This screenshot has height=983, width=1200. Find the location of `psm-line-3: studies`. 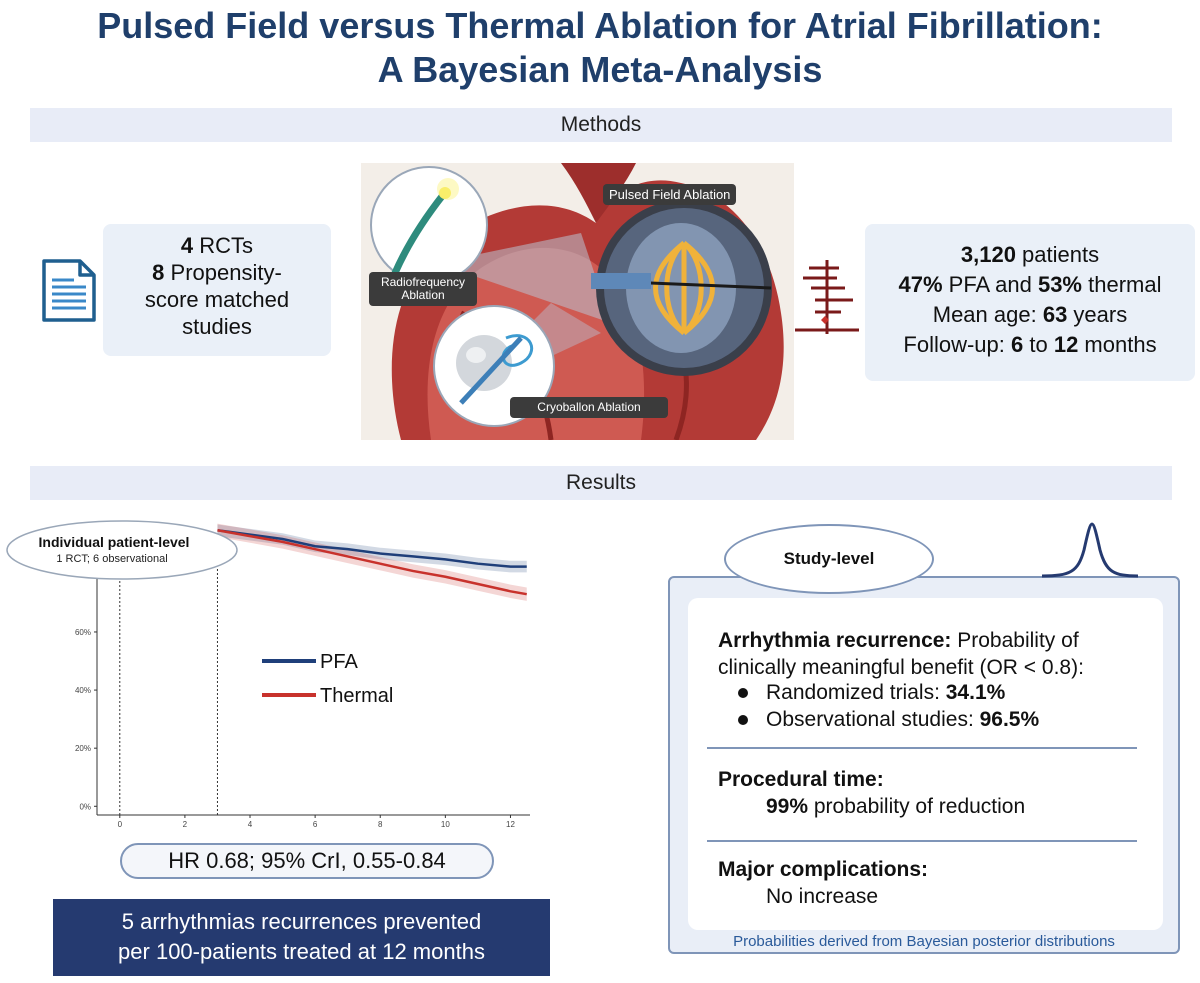

psm-line-3: studies is located at coordinates (217, 326).